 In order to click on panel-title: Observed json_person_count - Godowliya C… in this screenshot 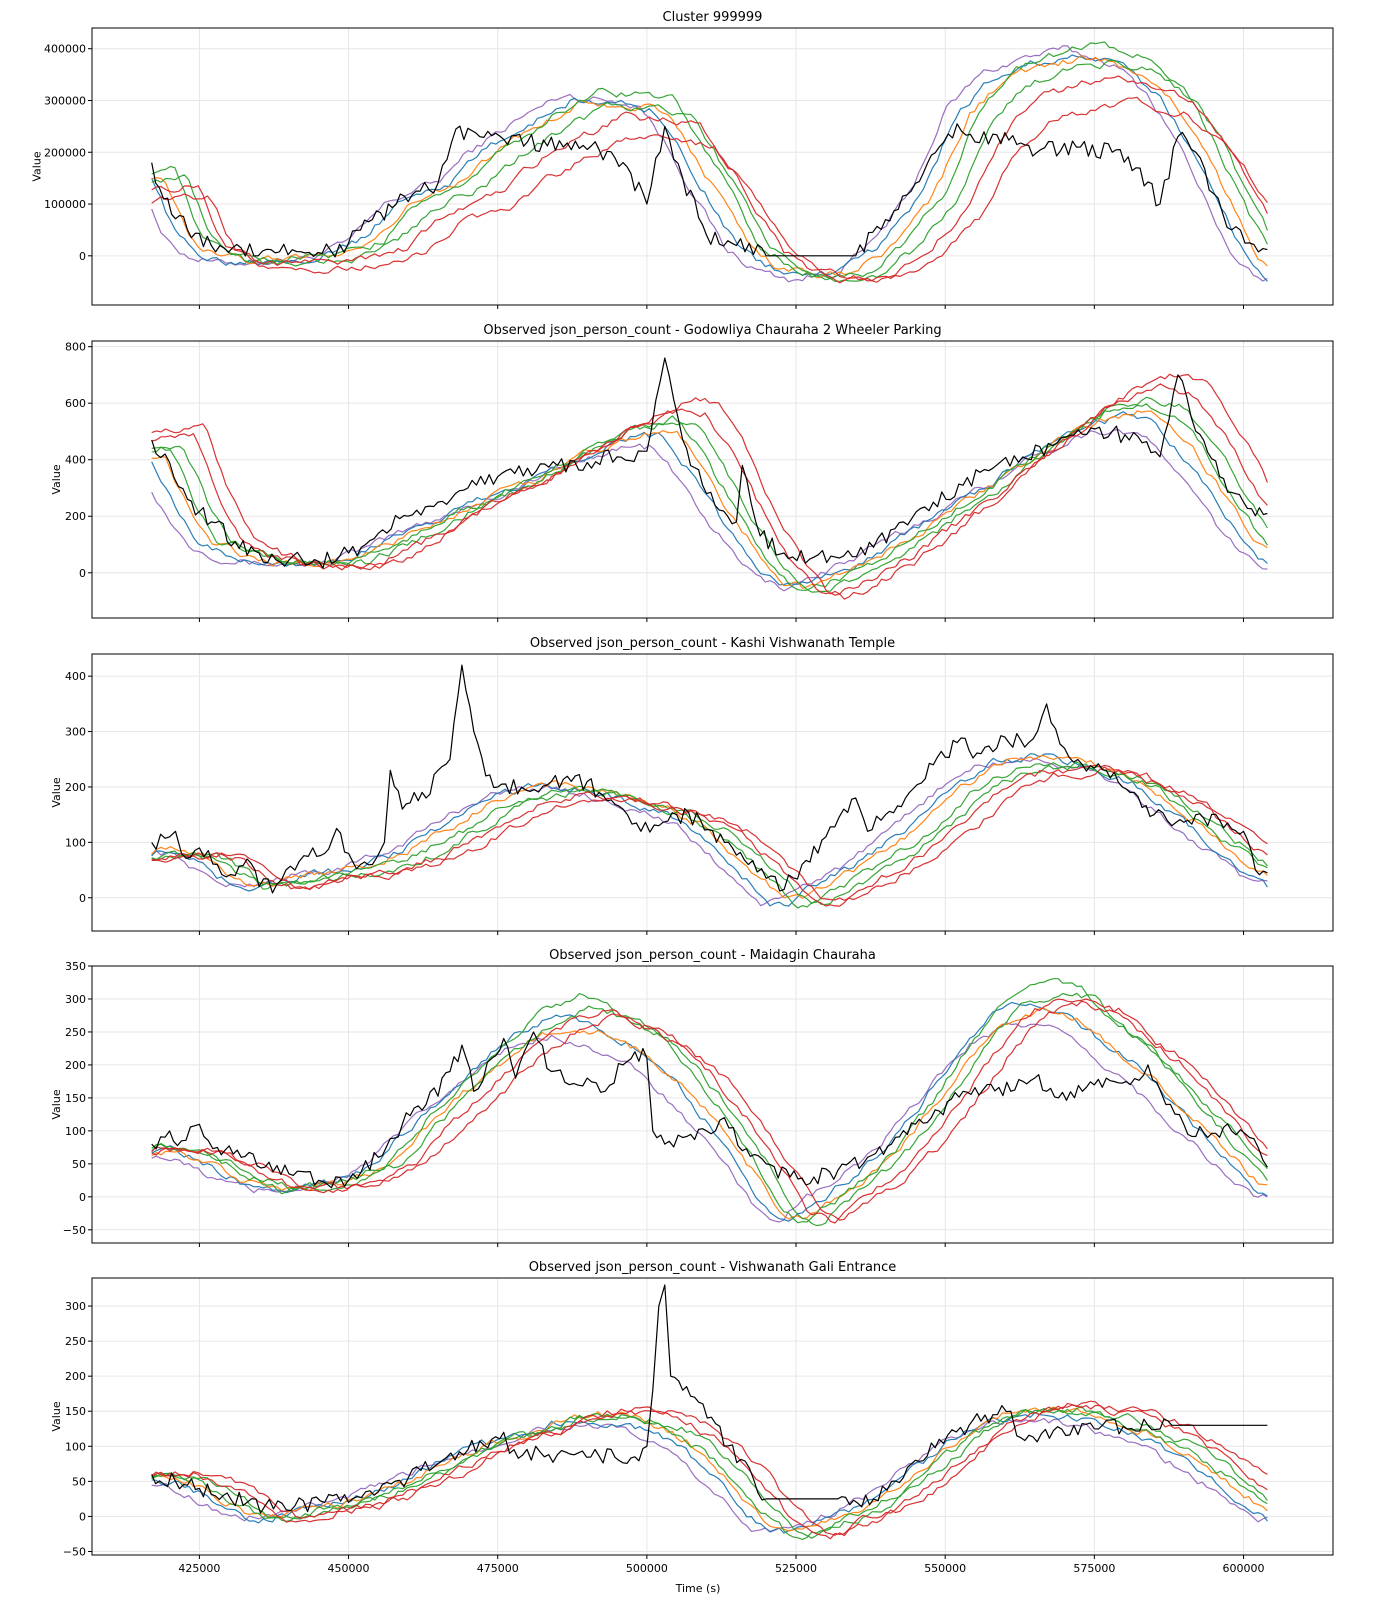, I will do `click(712, 330)`.